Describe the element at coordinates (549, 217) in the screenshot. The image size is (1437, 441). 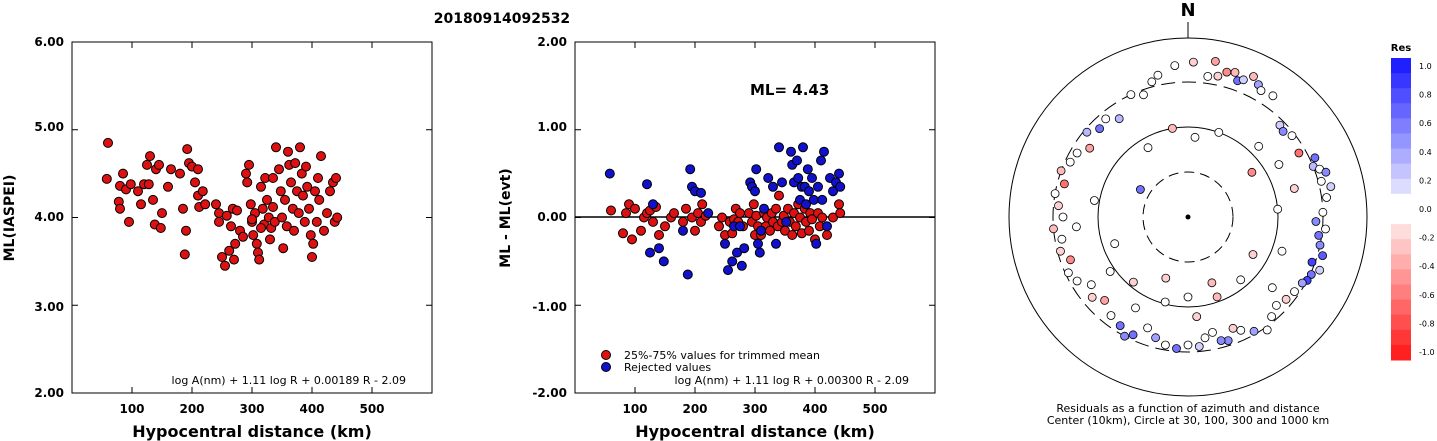
I see `panel-2-yticks: -2.00 -1.00 0.00 1.00 2.00` at that location.